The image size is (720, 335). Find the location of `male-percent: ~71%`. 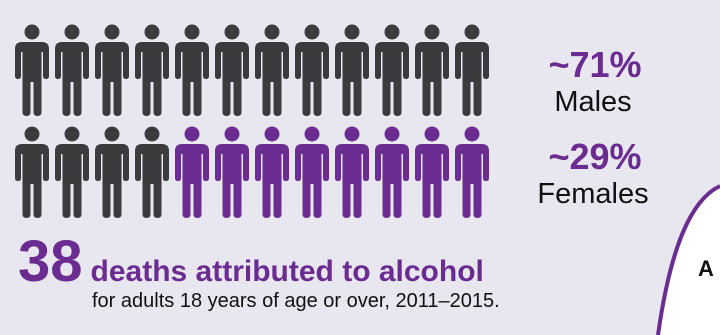

male-percent: ~71% is located at coordinates (595, 64).